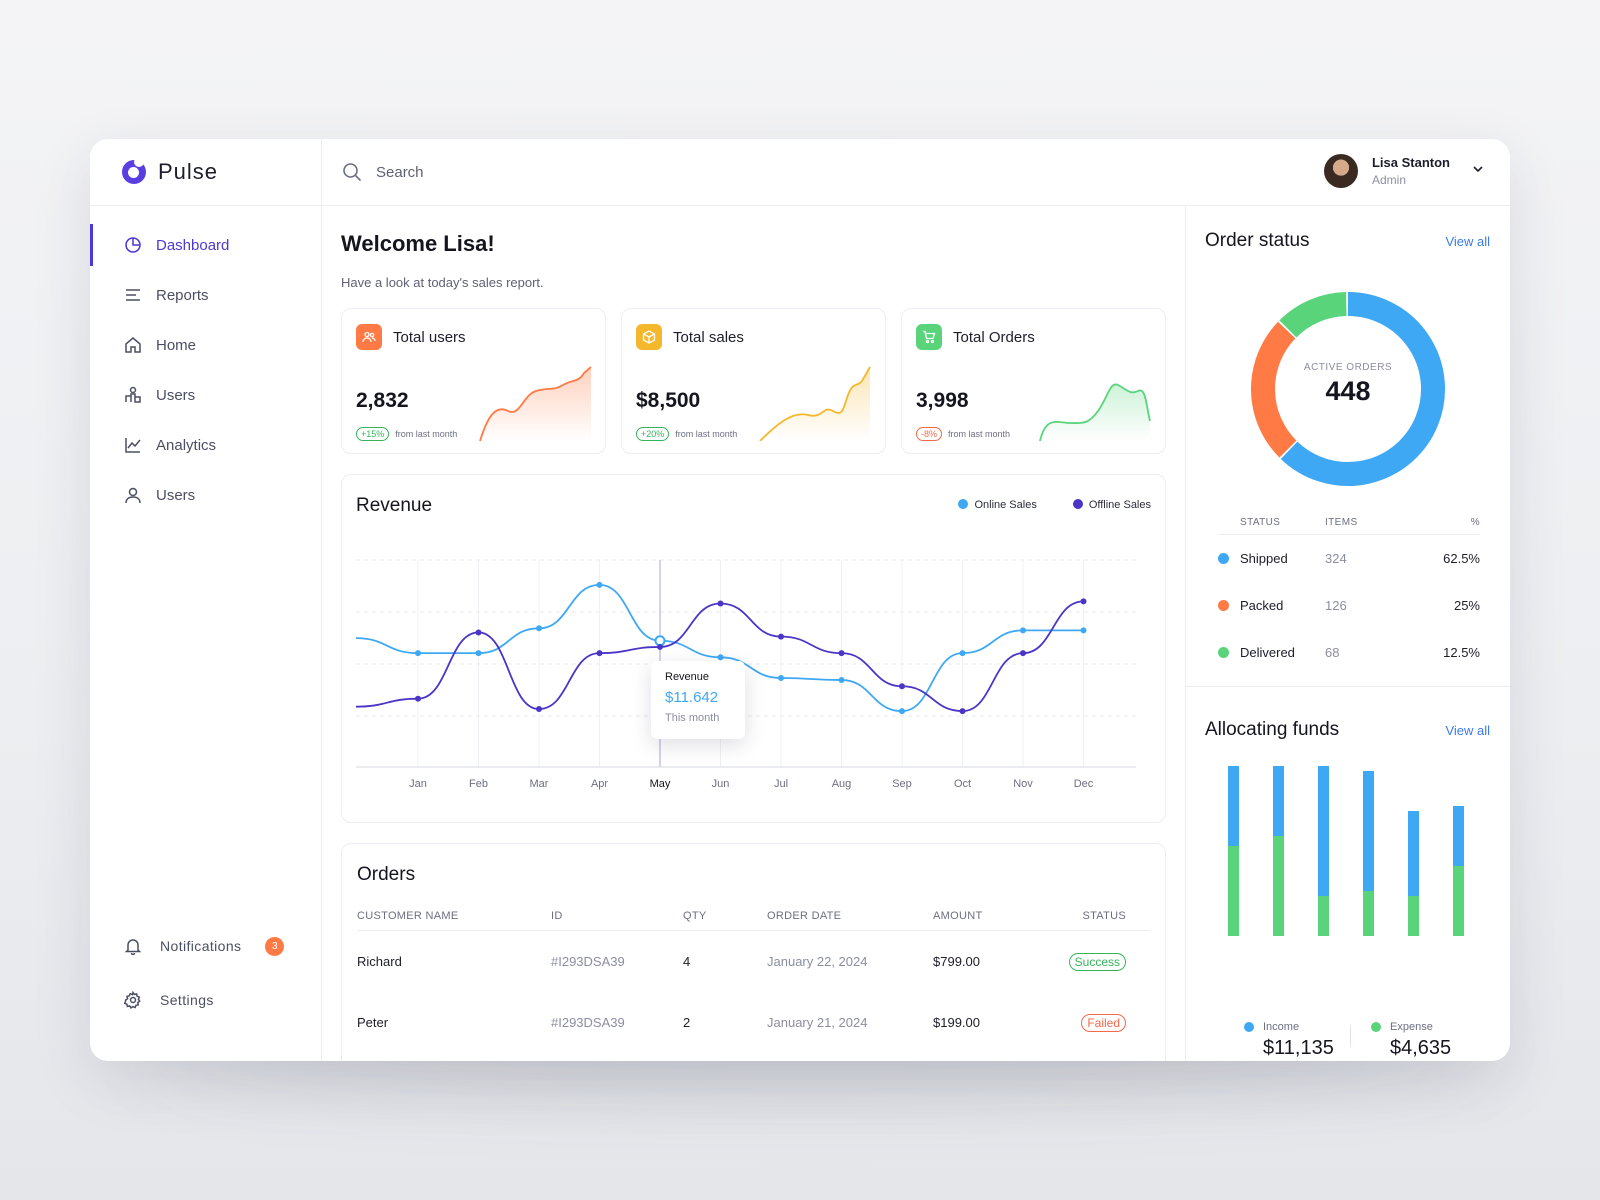 The image size is (1600, 1200). Describe the element at coordinates (804, 916) in the screenshot. I see `col-date: ORDER DATE` at that location.